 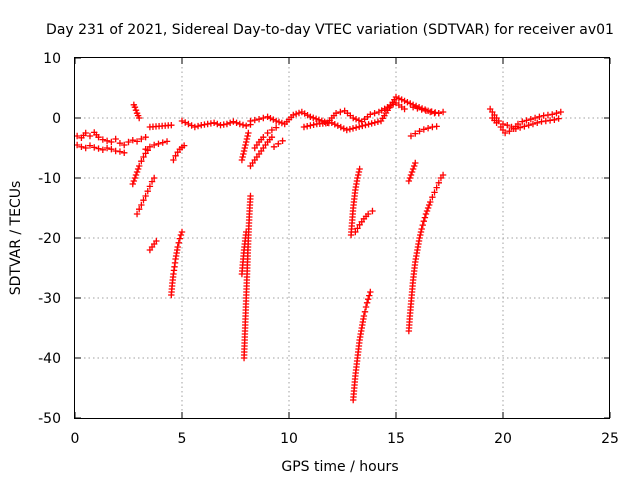 What do you see at coordinates (56, 119) in the screenshot?
I see `y-tick-label: 0` at bounding box center [56, 119].